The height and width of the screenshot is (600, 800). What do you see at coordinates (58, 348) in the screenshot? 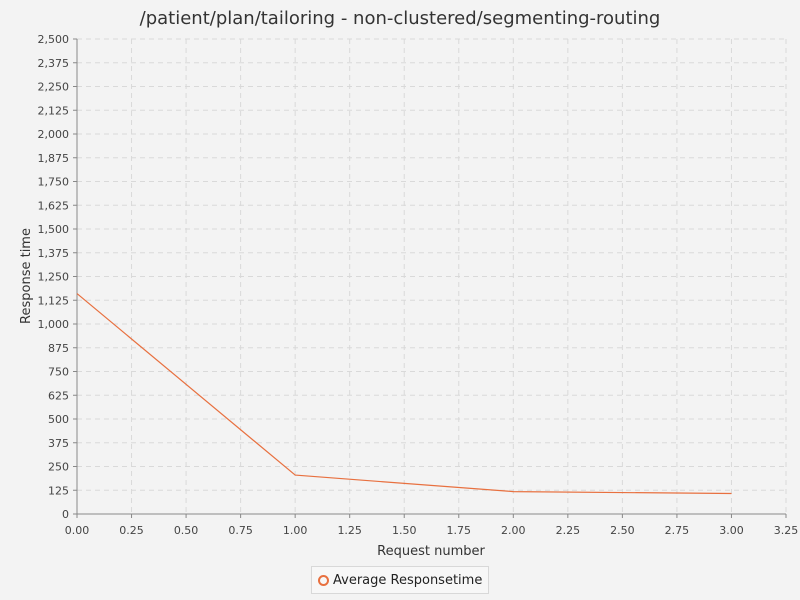
I see `y-tick-label: 875` at bounding box center [58, 348].